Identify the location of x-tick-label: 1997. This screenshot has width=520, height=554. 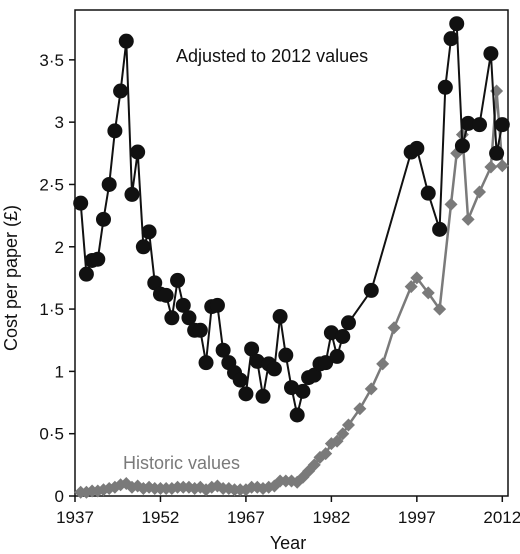
(417, 517).